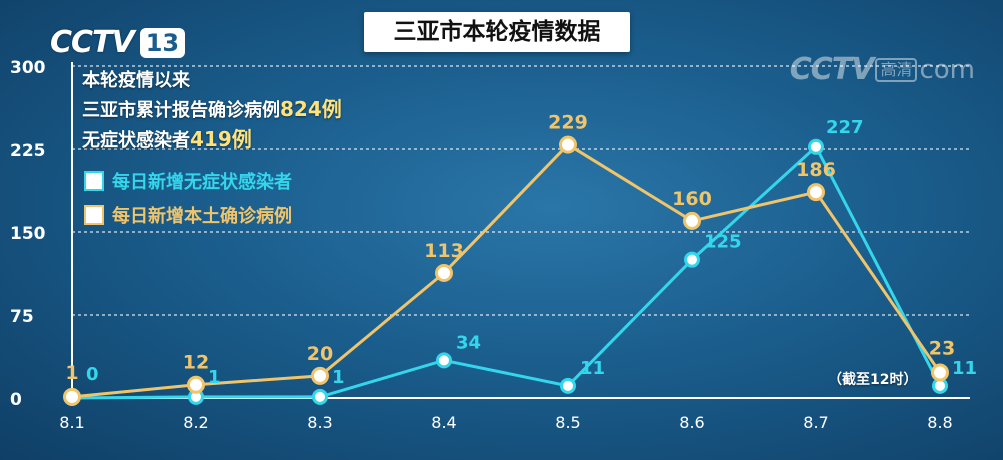 This screenshot has width=1003, height=460. What do you see at coordinates (692, 199) in the screenshot?
I see `data-label-confirmed: 160` at bounding box center [692, 199].